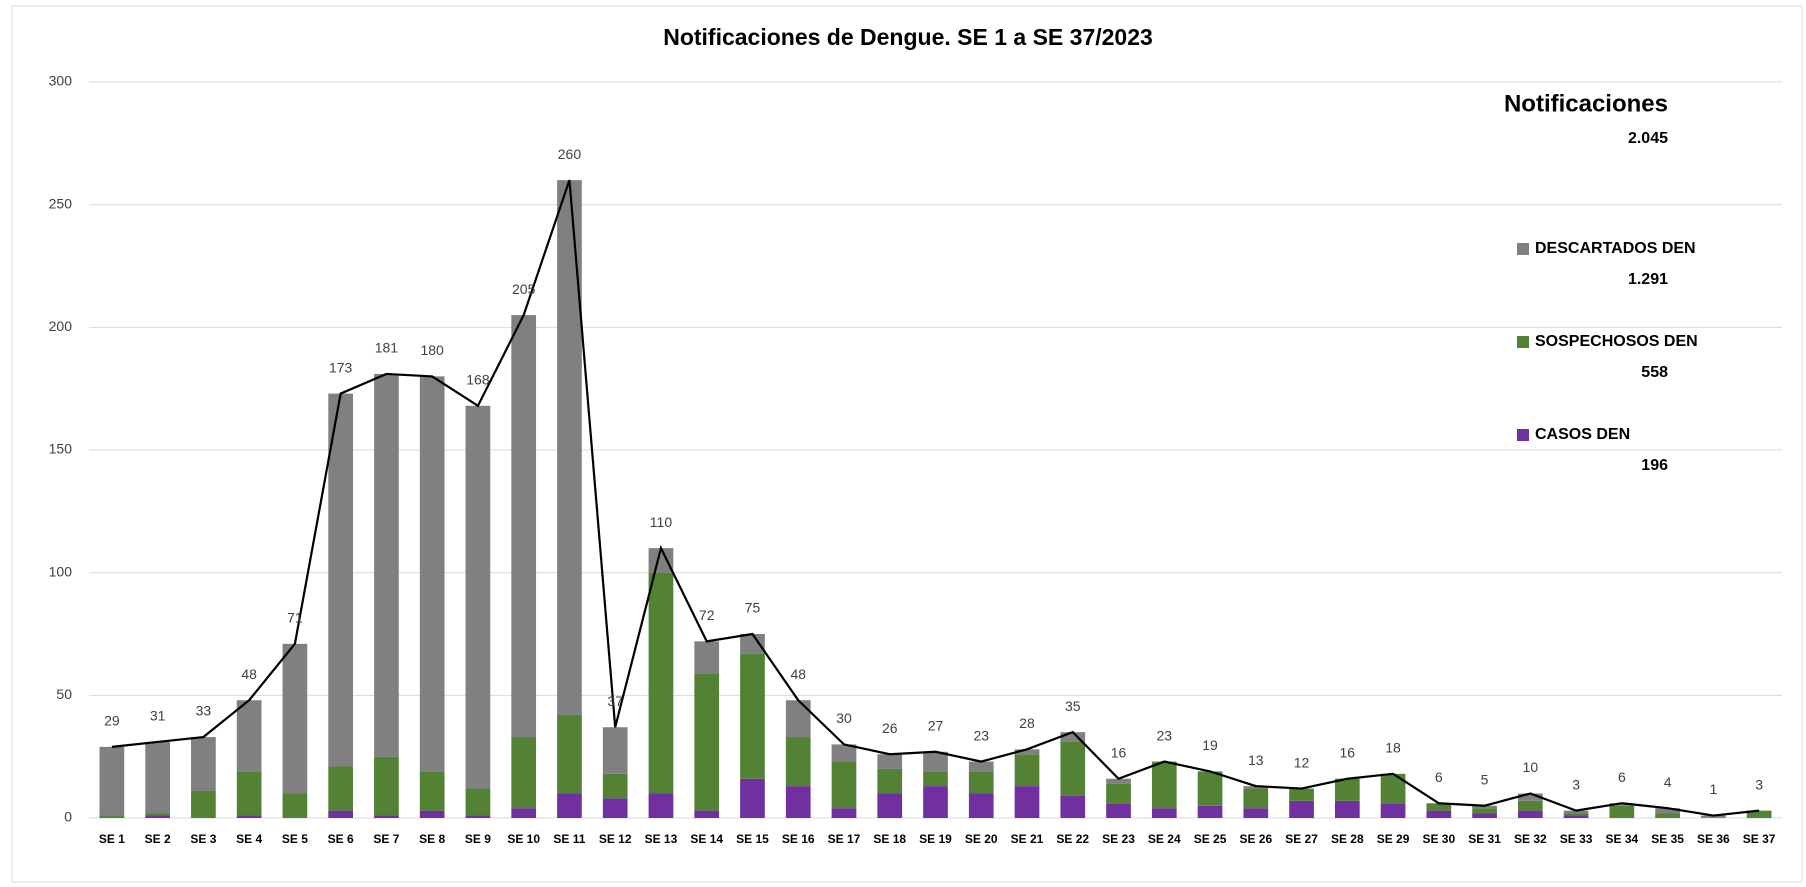 The height and width of the screenshot is (887, 1806). I want to click on data-label: 48, so click(798, 674).